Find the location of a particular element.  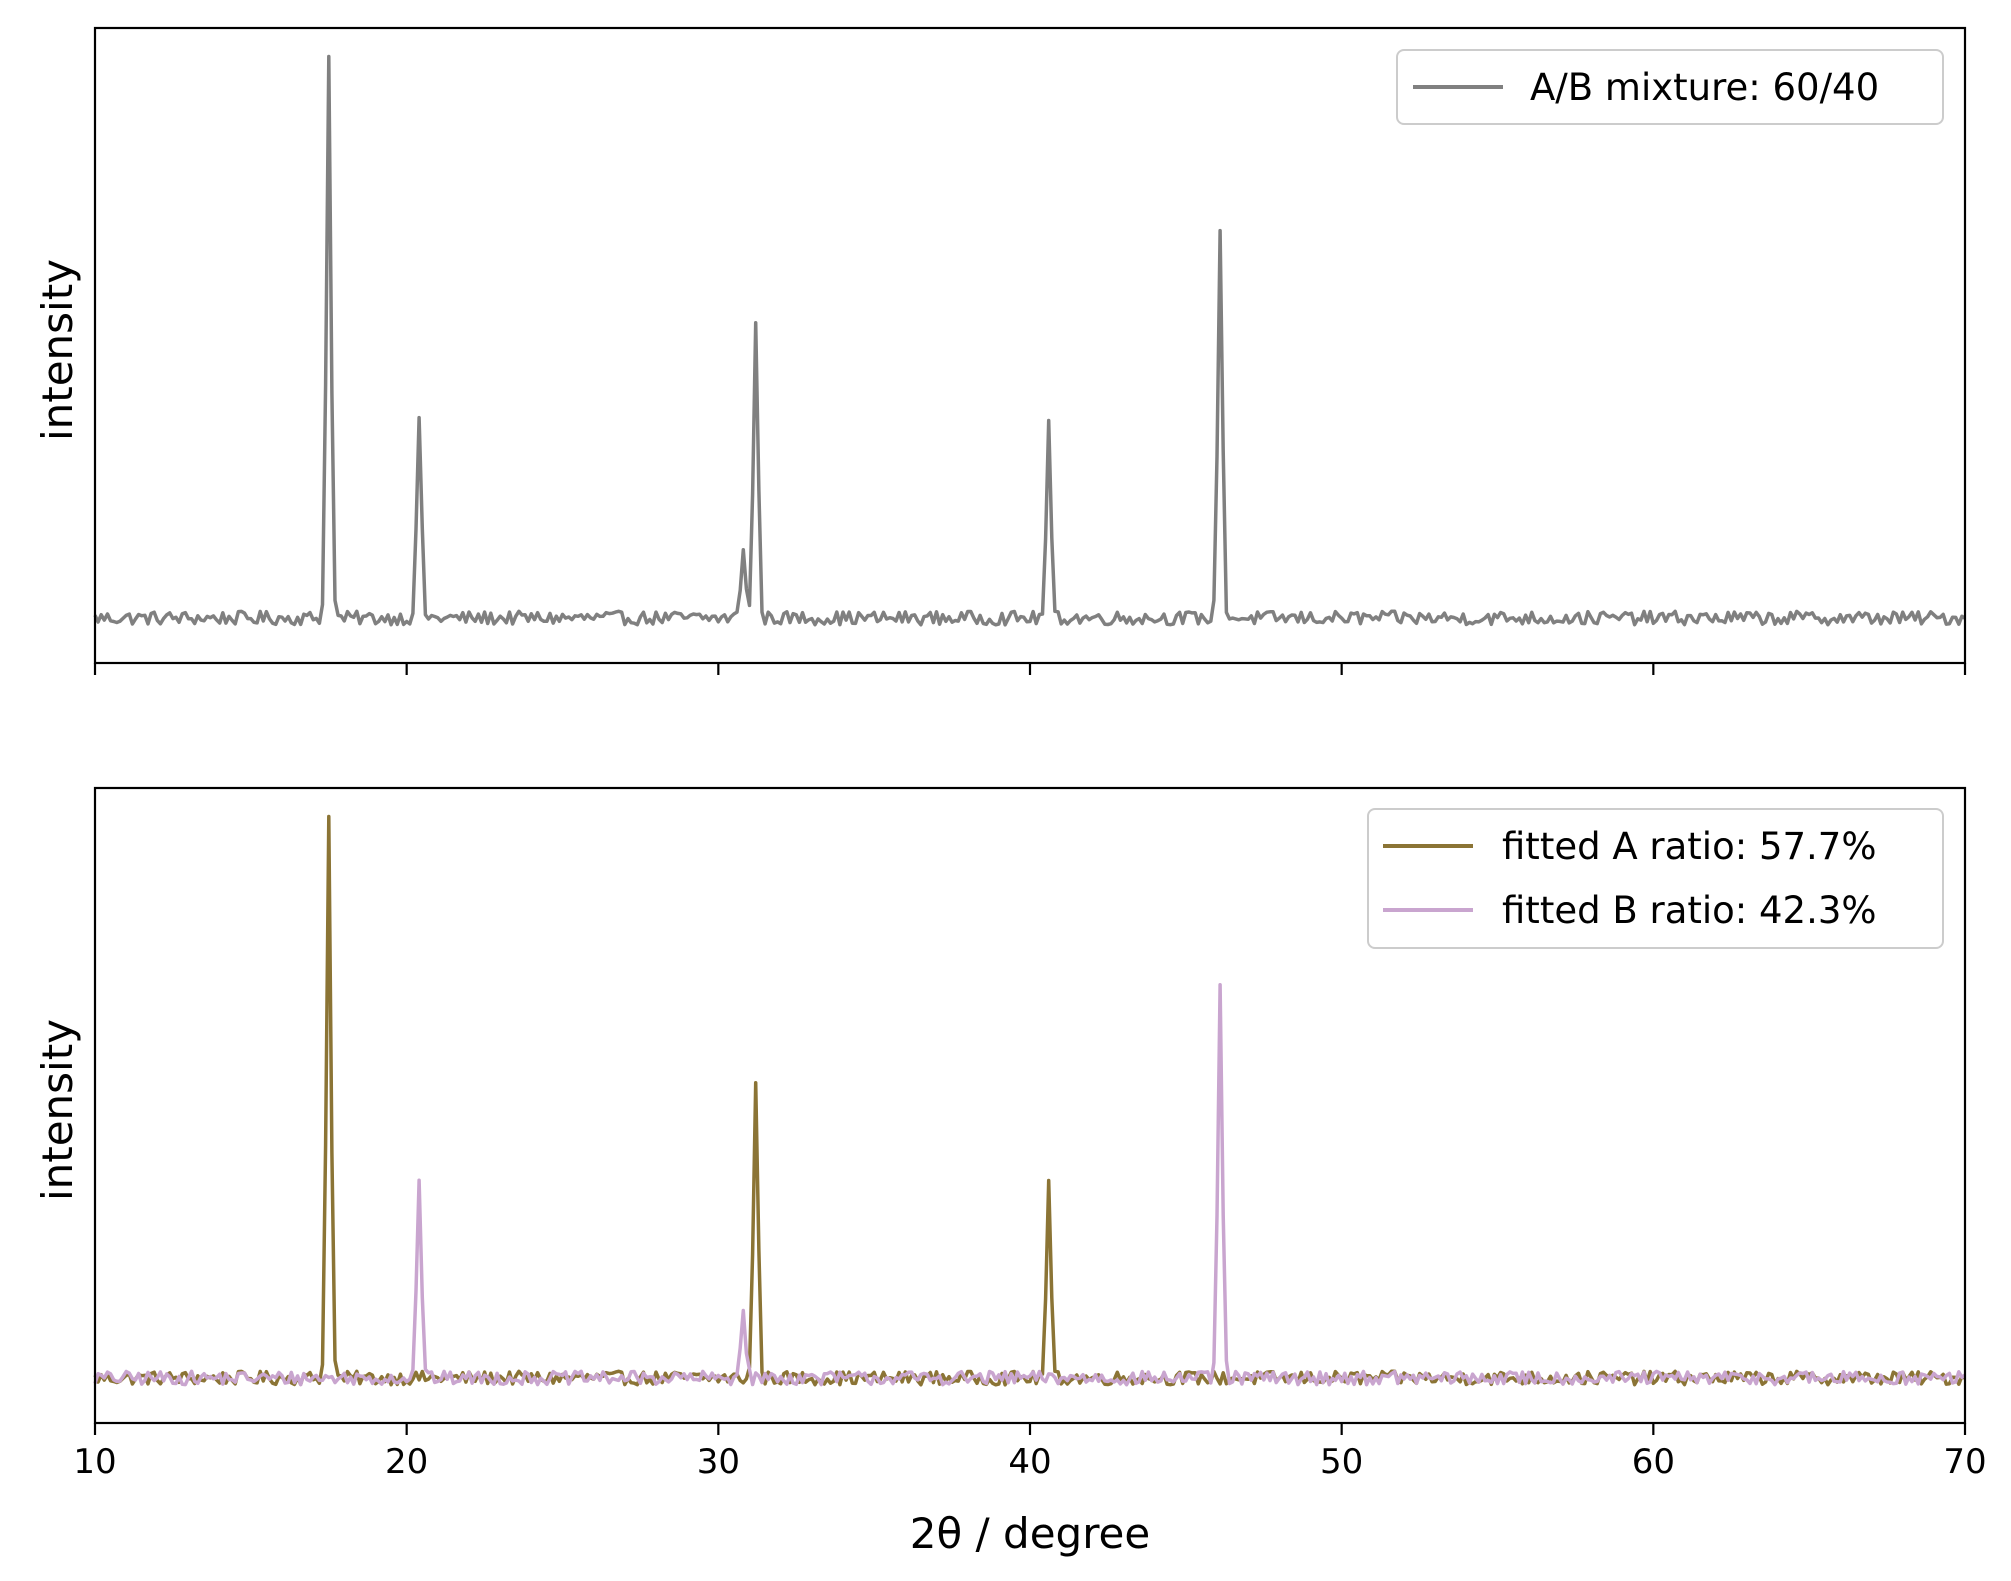

top-legend: A/B mixture: 60/40 is located at coordinates (1670, 87).